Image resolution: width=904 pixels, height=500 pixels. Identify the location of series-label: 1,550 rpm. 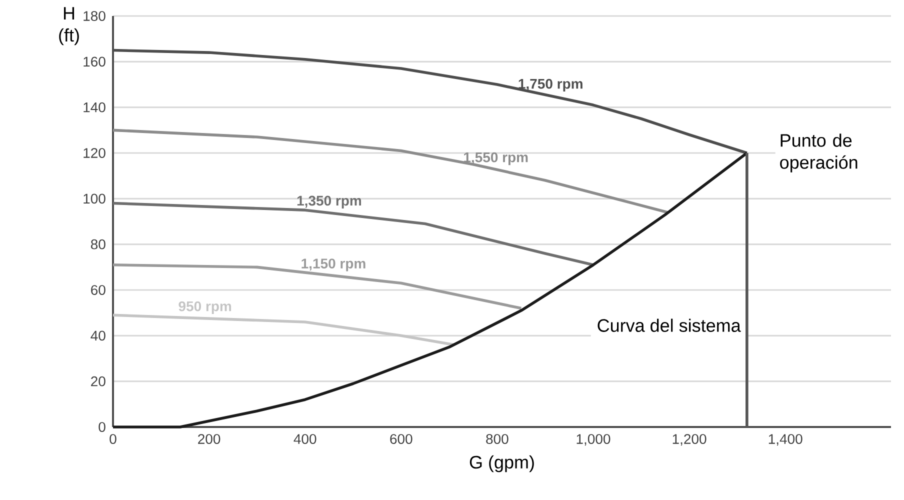
(496, 159).